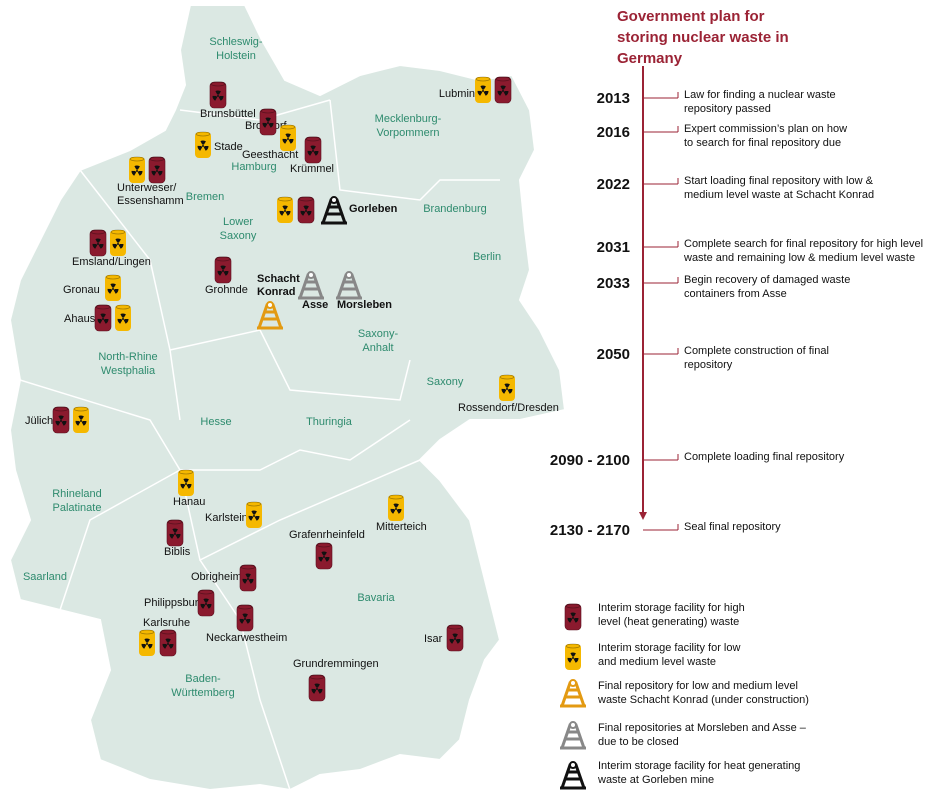 Image resolution: width=937 pixels, height=800 pixels. Describe the element at coordinates (128, 371) in the screenshot. I see `state-label: Westphalia` at that location.